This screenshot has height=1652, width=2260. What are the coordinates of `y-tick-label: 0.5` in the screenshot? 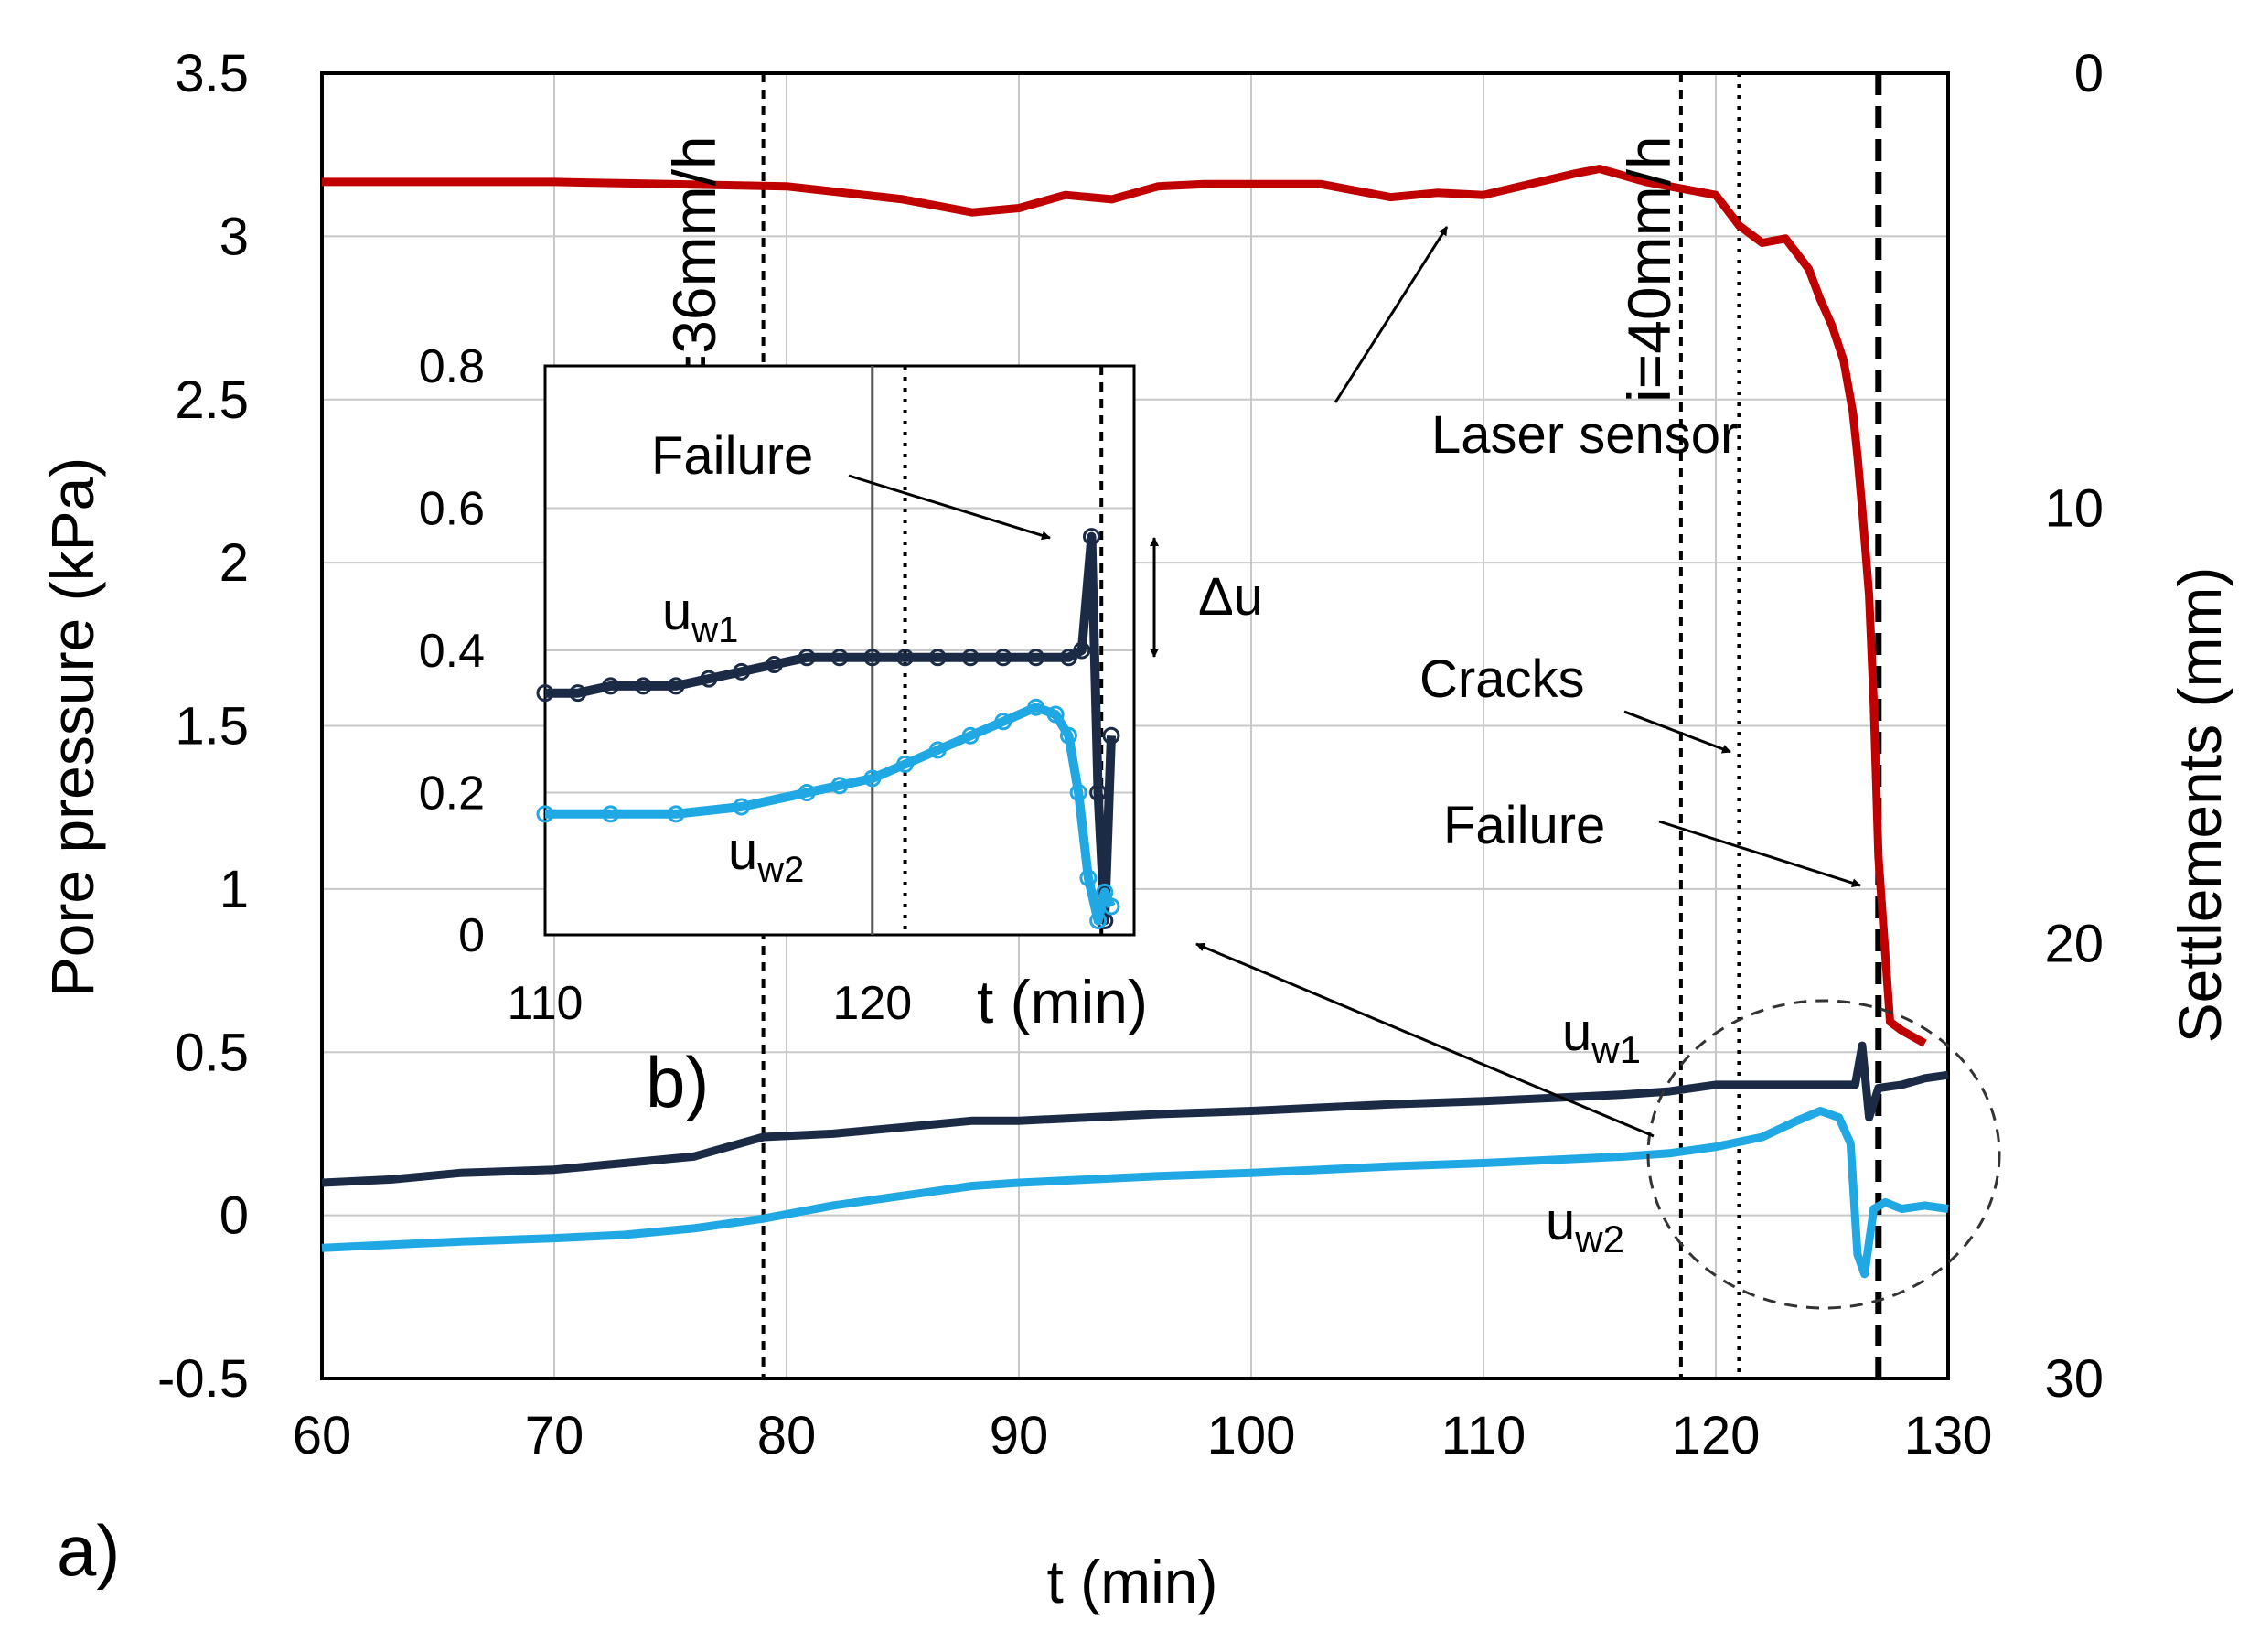 It's located at (212, 1052).